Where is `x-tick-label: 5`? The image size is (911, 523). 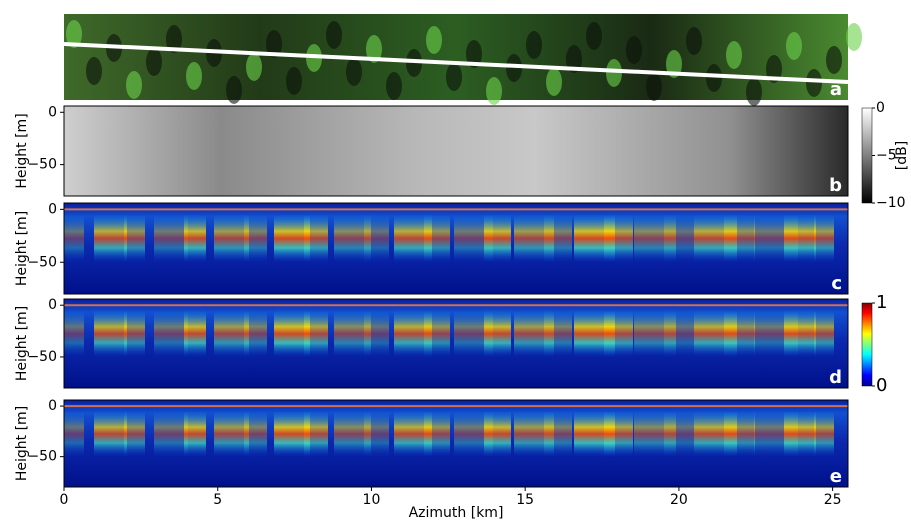
x-tick-label: 5 is located at coordinates (217, 500).